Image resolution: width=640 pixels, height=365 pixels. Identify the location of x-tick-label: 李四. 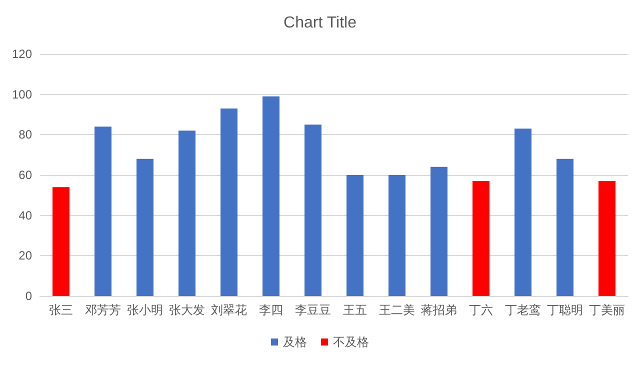
(271, 310).